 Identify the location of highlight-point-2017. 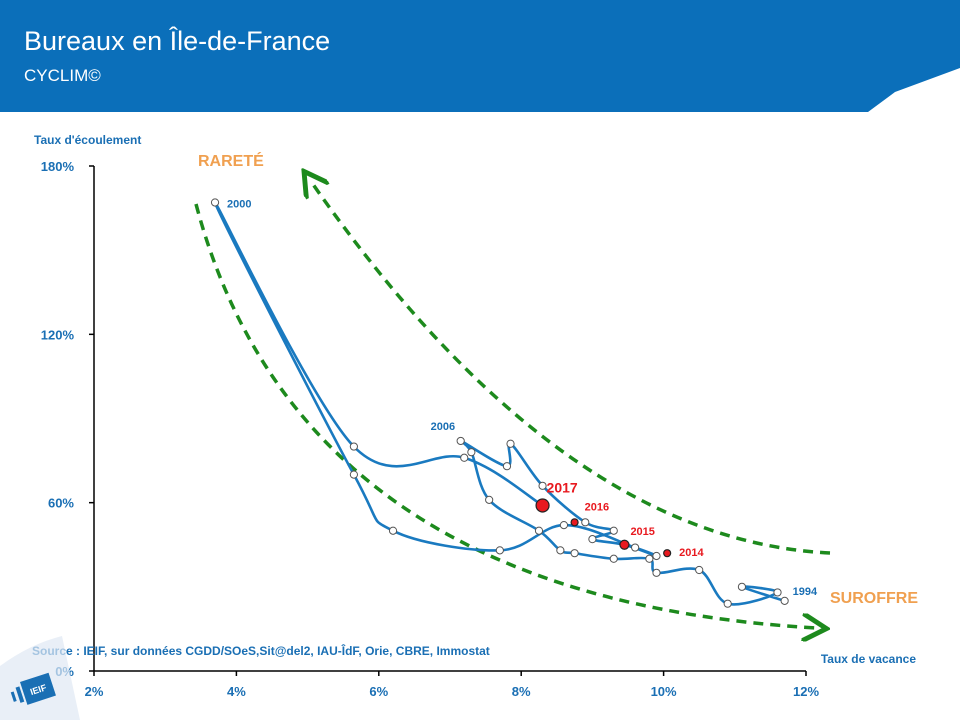
(542, 505).